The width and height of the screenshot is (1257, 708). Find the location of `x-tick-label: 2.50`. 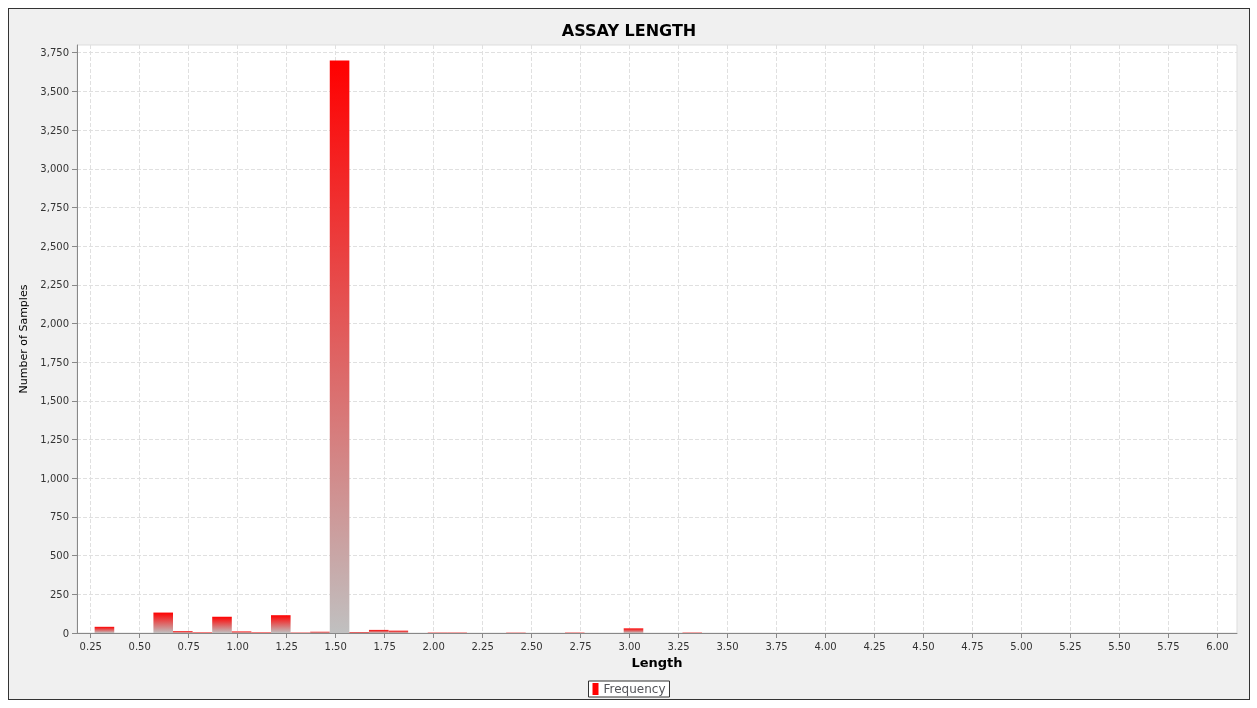

x-tick-label: 2.50 is located at coordinates (531, 646).